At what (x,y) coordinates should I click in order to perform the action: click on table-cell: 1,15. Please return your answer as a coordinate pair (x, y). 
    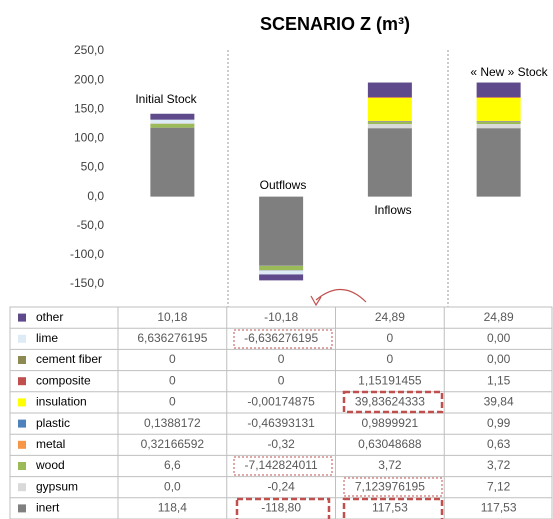
    Looking at the image, I should click on (499, 380).